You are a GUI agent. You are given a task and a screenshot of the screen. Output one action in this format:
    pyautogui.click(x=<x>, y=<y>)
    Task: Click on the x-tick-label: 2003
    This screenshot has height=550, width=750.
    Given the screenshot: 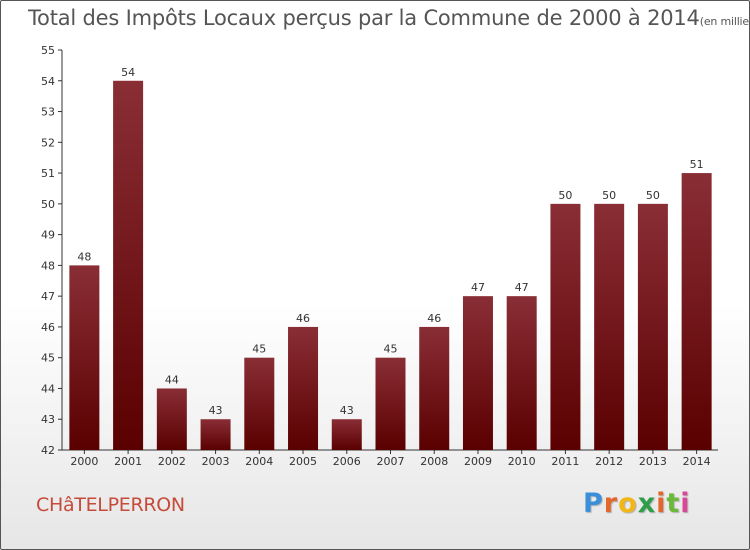 What is the action you would take?
    pyautogui.click(x=216, y=461)
    